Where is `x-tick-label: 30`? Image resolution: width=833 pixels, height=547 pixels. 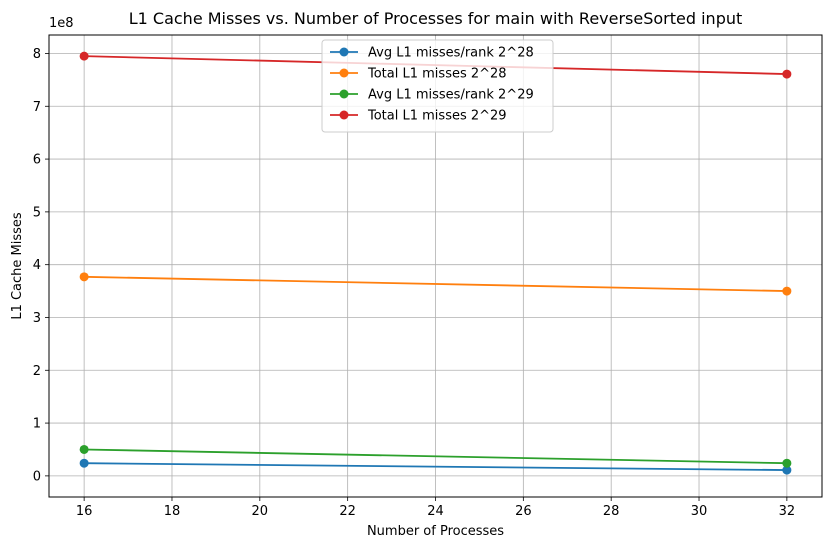
x-tick-label: 30 is located at coordinates (699, 511).